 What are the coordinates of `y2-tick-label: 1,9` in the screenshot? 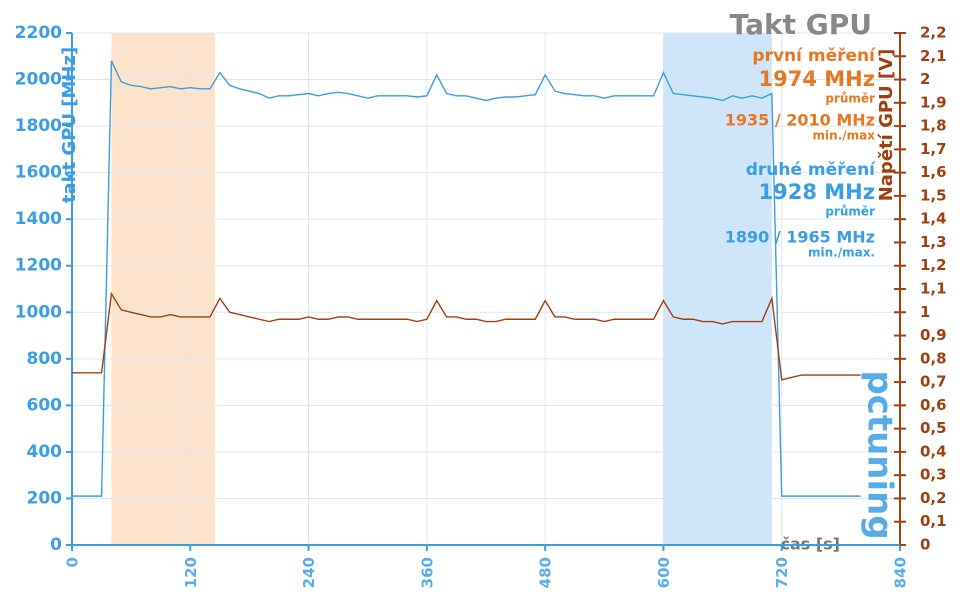 It's located at (933, 102).